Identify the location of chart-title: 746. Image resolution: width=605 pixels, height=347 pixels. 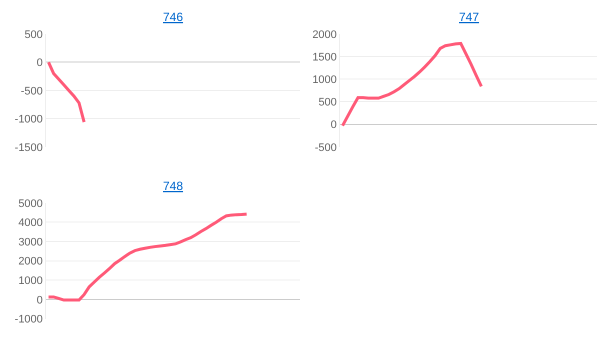
(173, 17).